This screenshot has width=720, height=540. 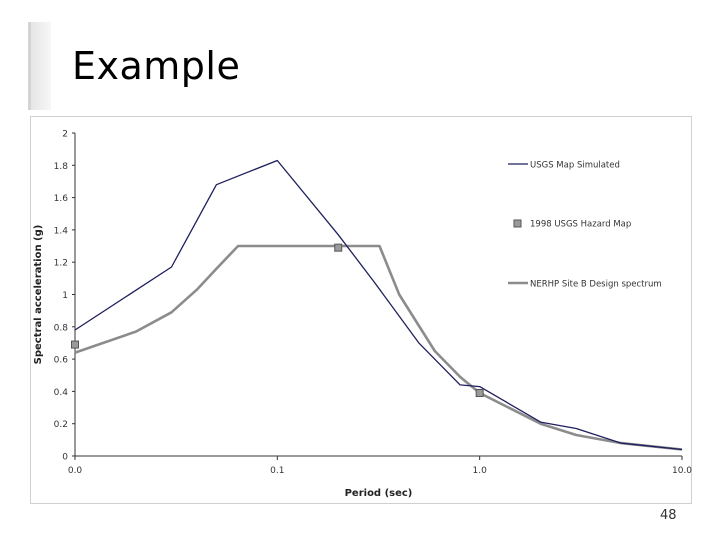 I want to click on y-tick-label: 1.8, so click(x=61, y=167).